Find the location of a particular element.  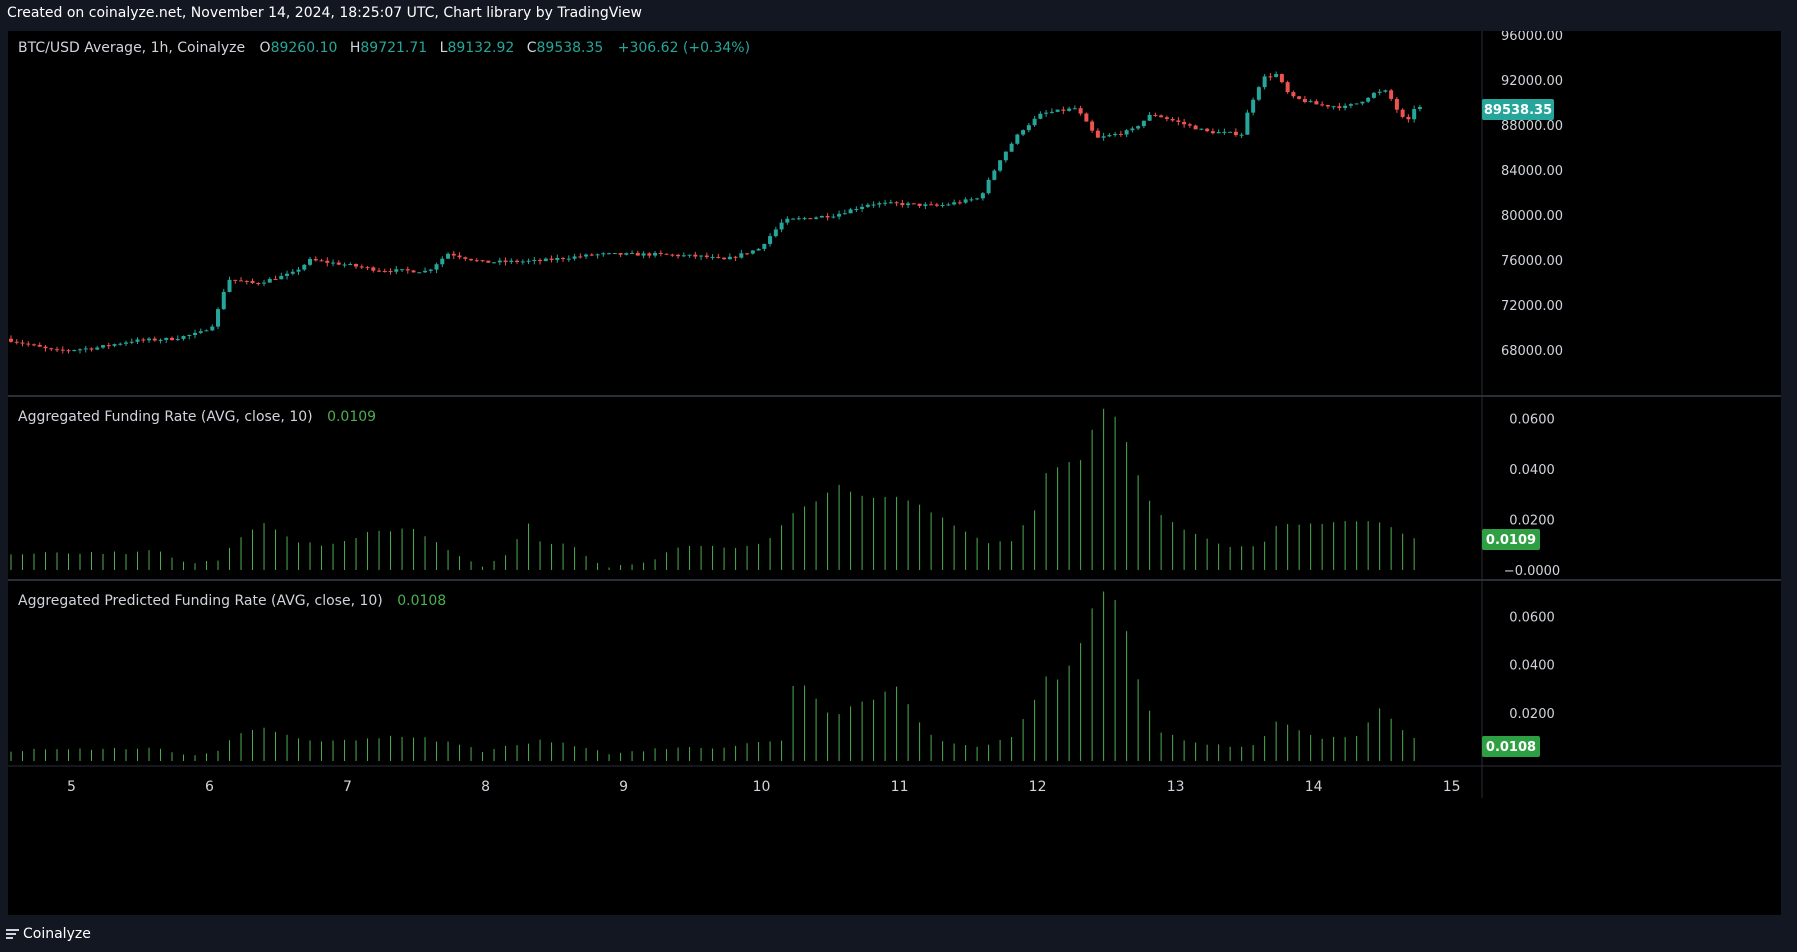

footer-brand: Coinalyze is located at coordinates (48, 934).